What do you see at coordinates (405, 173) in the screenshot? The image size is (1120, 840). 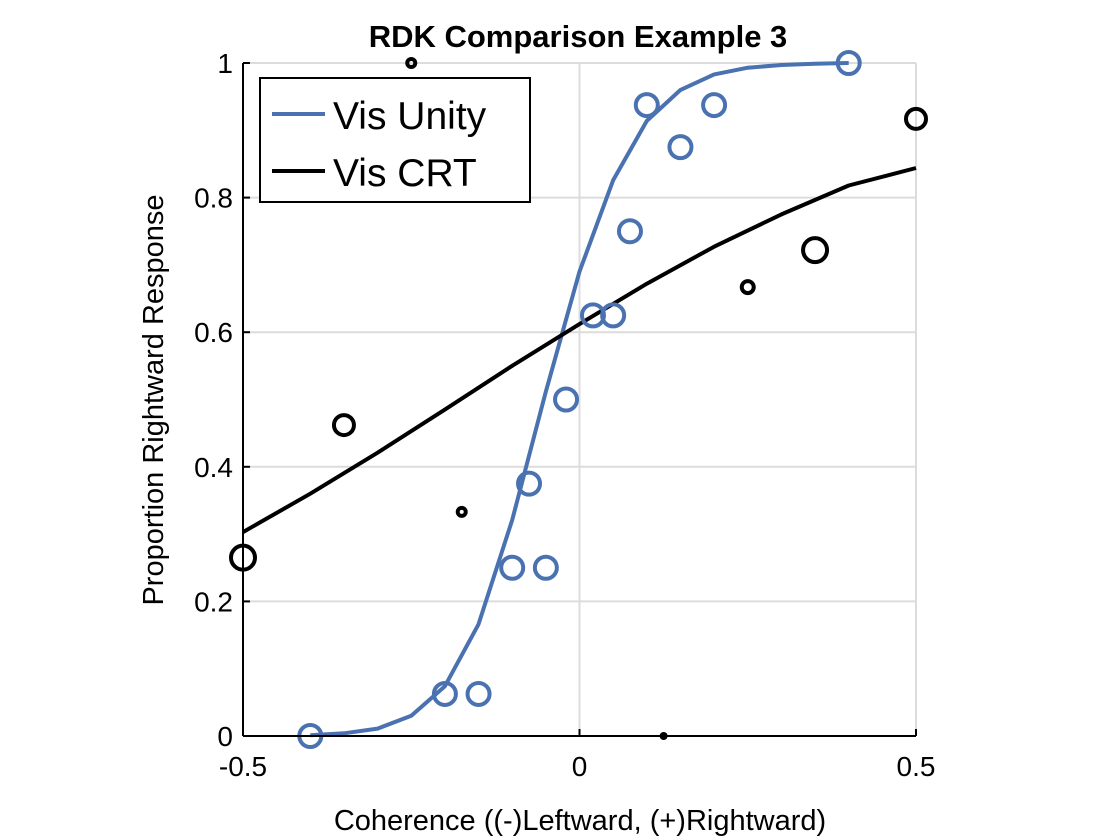 I see `legend-label-vis-crt: Vis CRT` at bounding box center [405, 173].